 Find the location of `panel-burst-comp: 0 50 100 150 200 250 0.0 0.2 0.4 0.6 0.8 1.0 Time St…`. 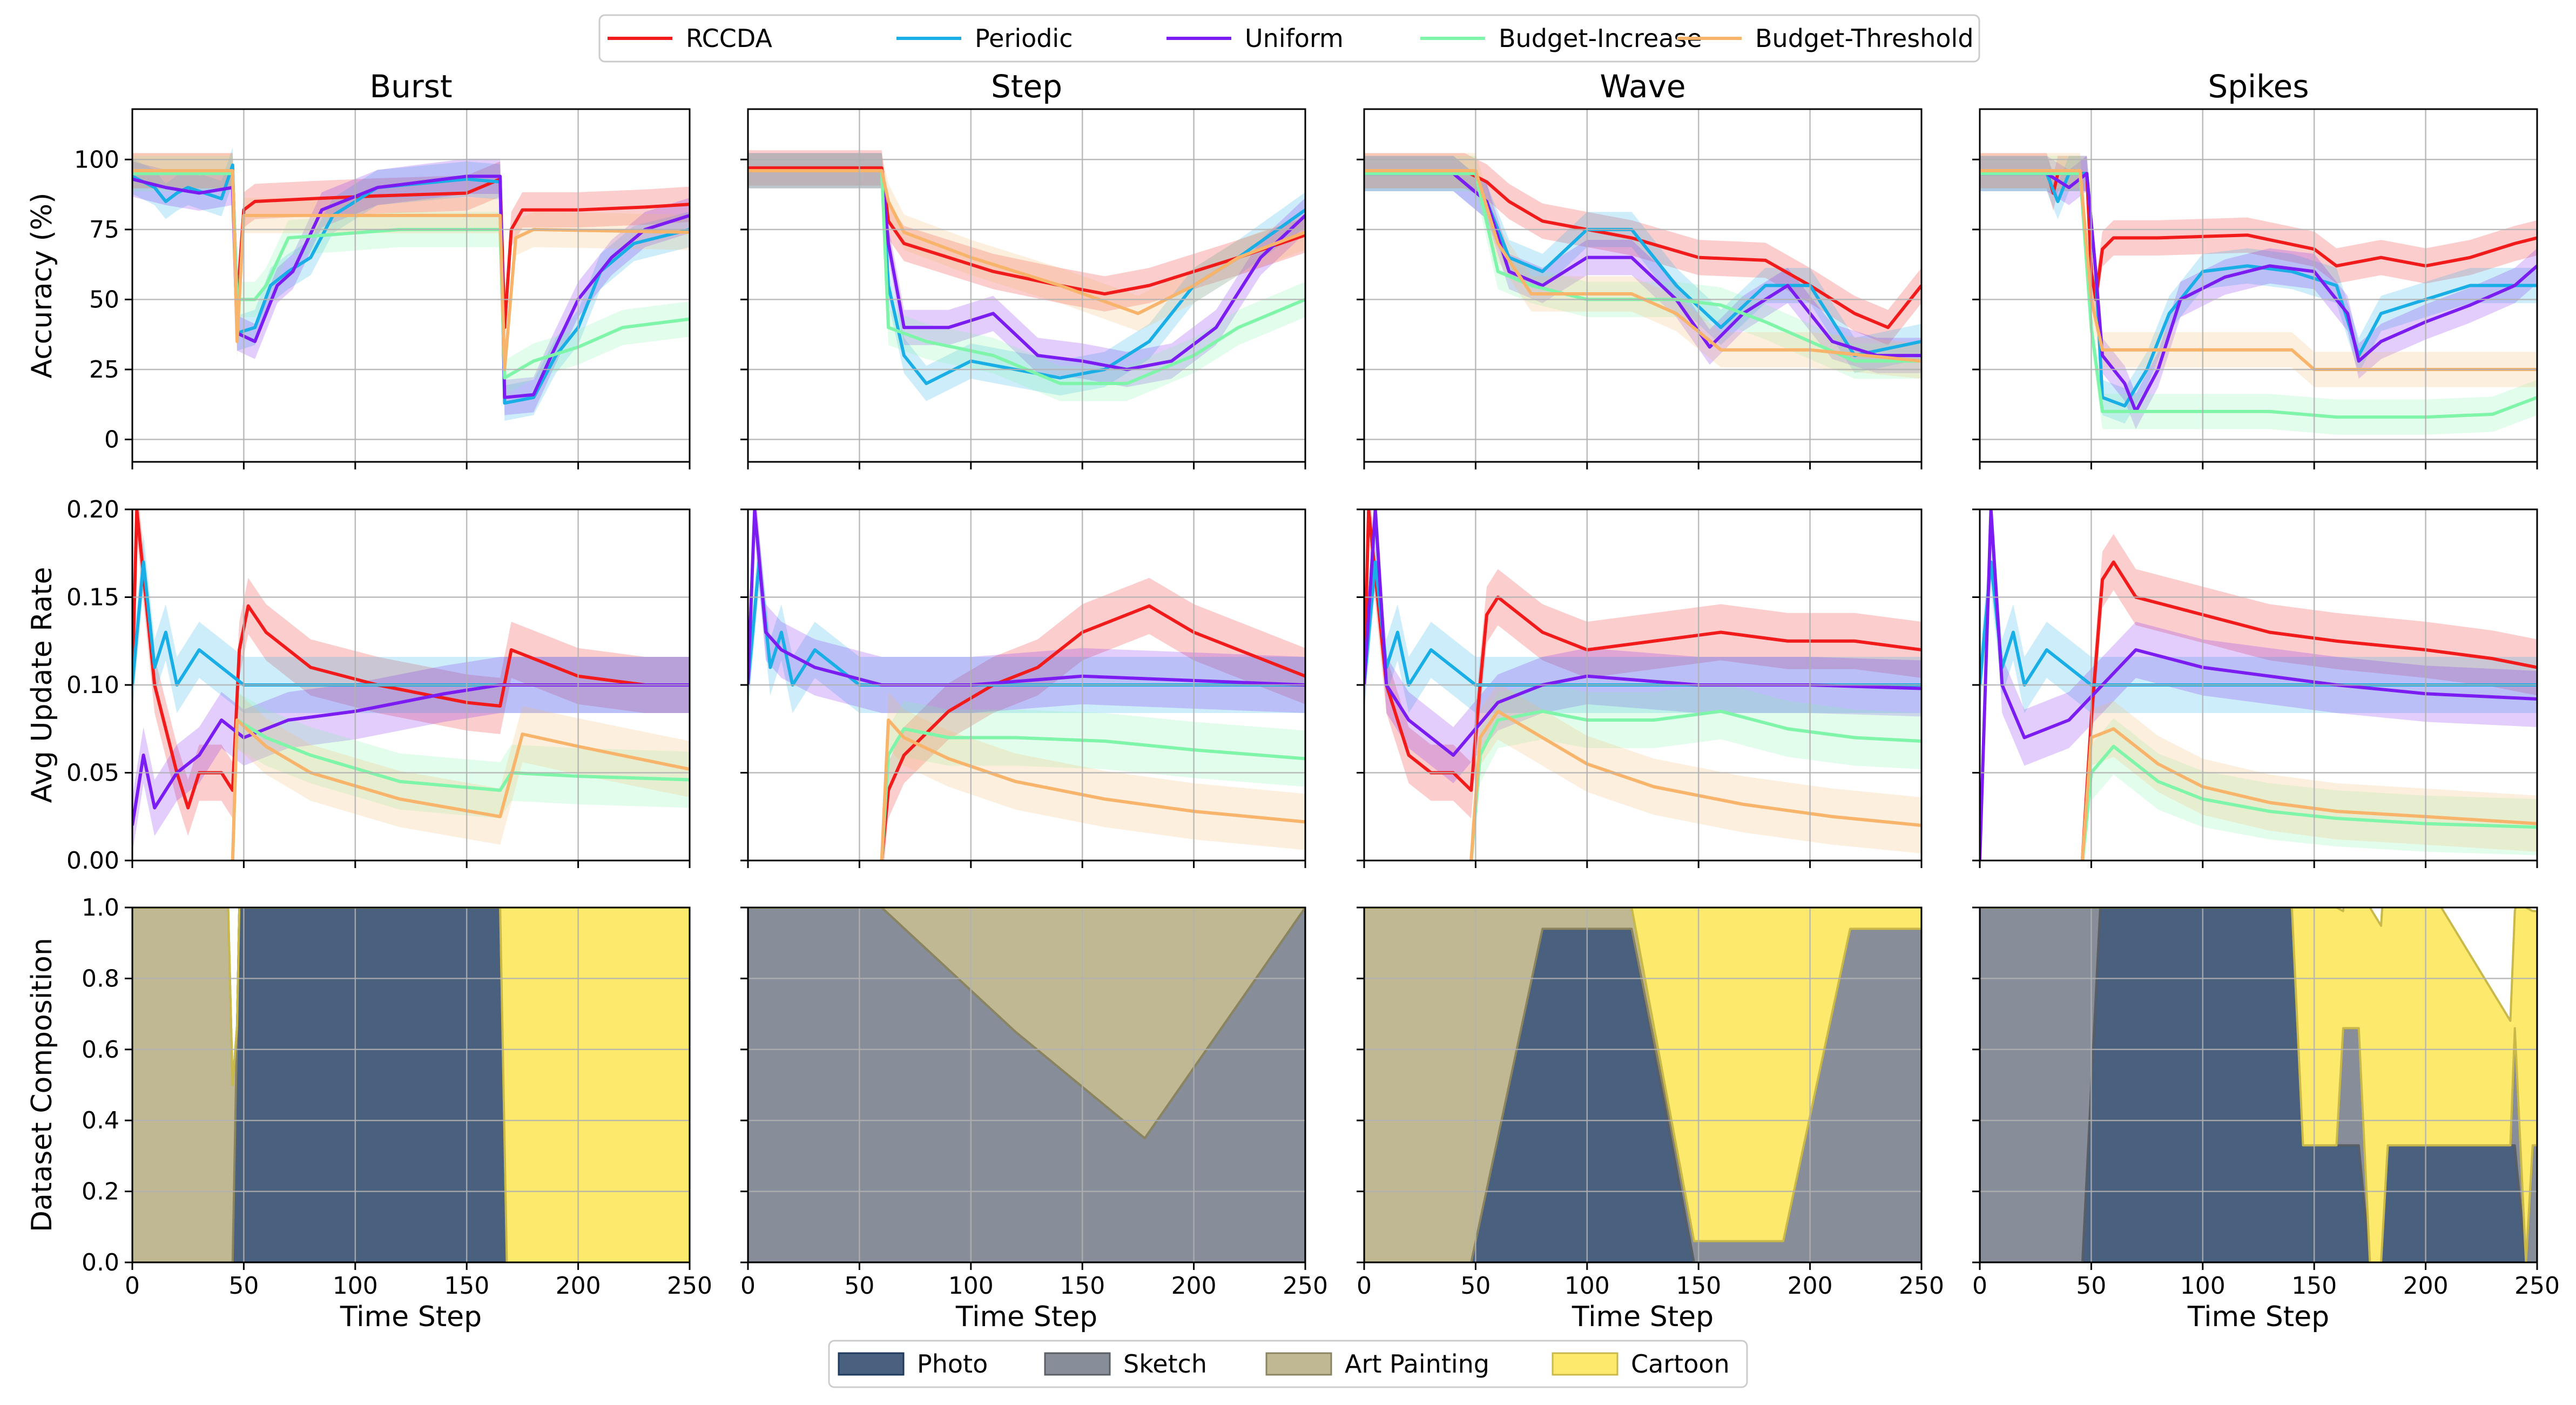

panel-burst-comp: 0 50 100 150 200 250 0.0 0.2 0.4 0.6 0.8 1.0 Time St… is located at coordinates (369, 1113).